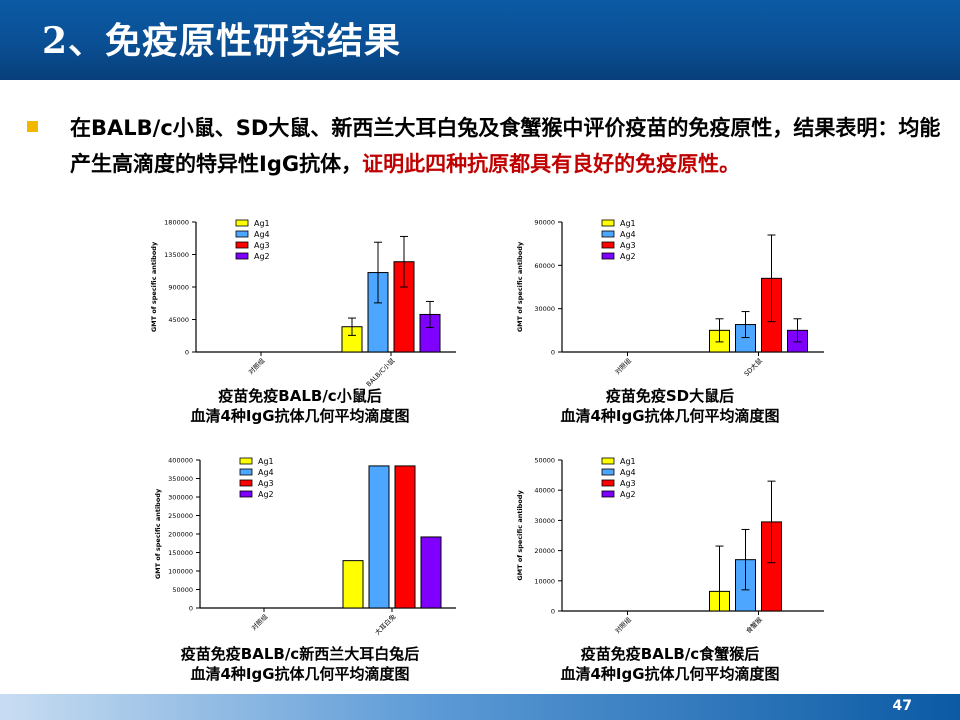  Describe the element at coordinates (32, 126) in the screenshot. I see `bullet-square-icon` at that location.